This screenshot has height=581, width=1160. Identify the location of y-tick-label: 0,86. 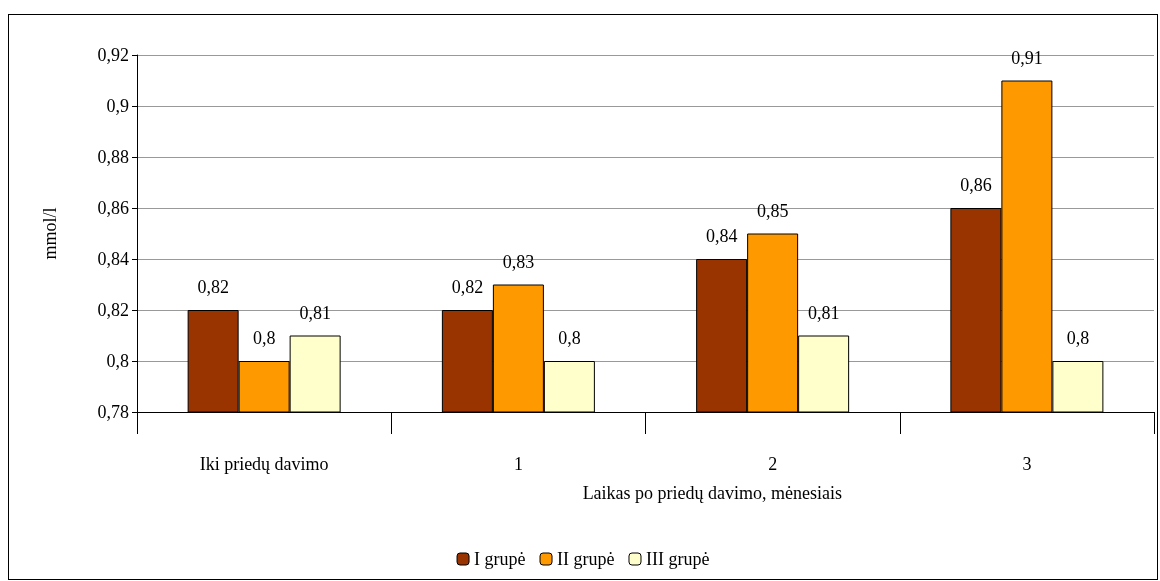
(113, 208).